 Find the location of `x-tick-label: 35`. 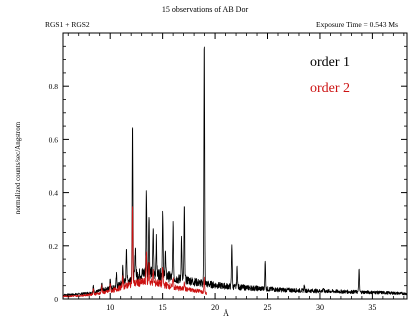

x-tick-label: 35 is located at coordinates (372, 307).